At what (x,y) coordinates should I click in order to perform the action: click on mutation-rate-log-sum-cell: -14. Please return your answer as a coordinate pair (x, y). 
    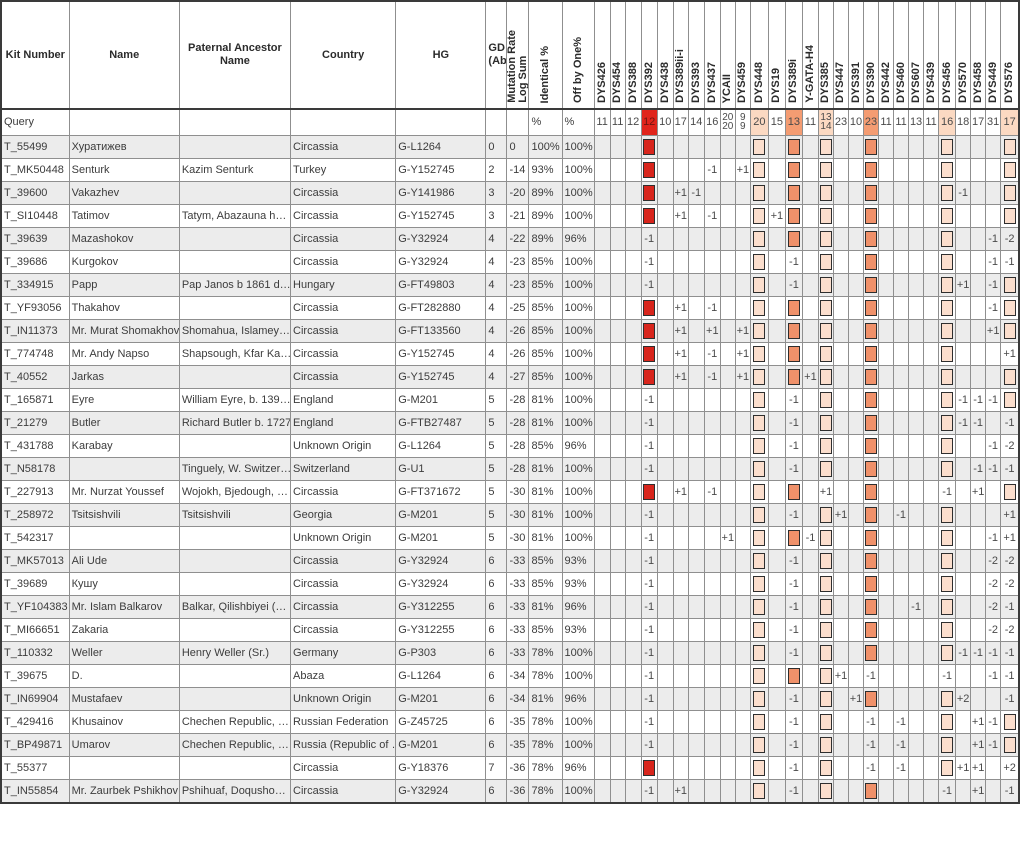
    Looking at the image, I should click on (518, 169).